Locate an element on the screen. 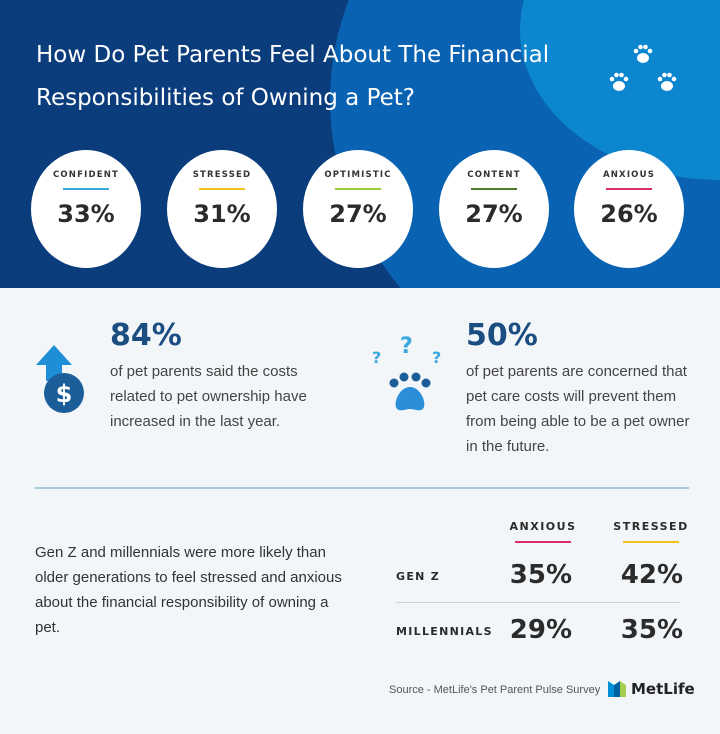 The image size is (720, 734). column-label: STRESSED is located at coordinates (651, 526).